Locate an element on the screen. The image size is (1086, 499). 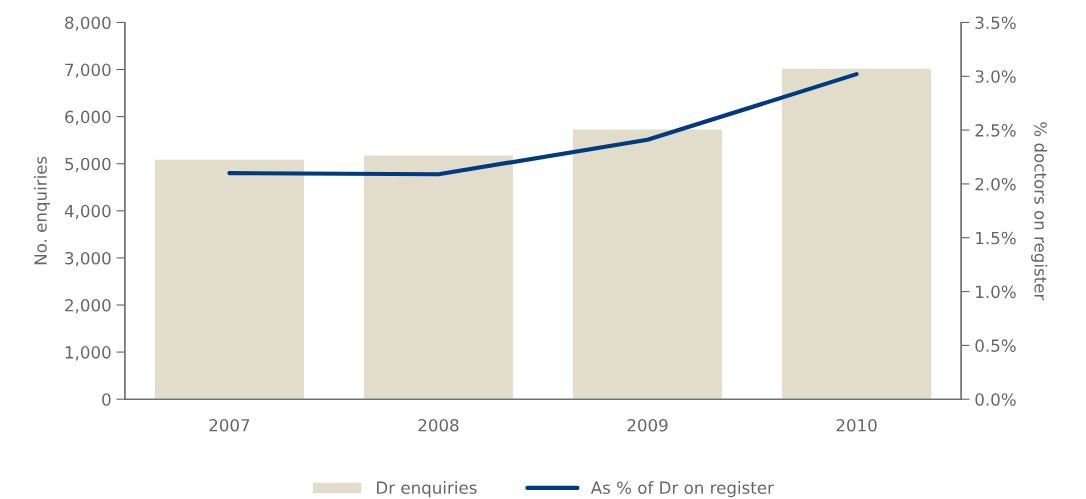
x-tick-label: 2009 is located at coordinates (647, 425).